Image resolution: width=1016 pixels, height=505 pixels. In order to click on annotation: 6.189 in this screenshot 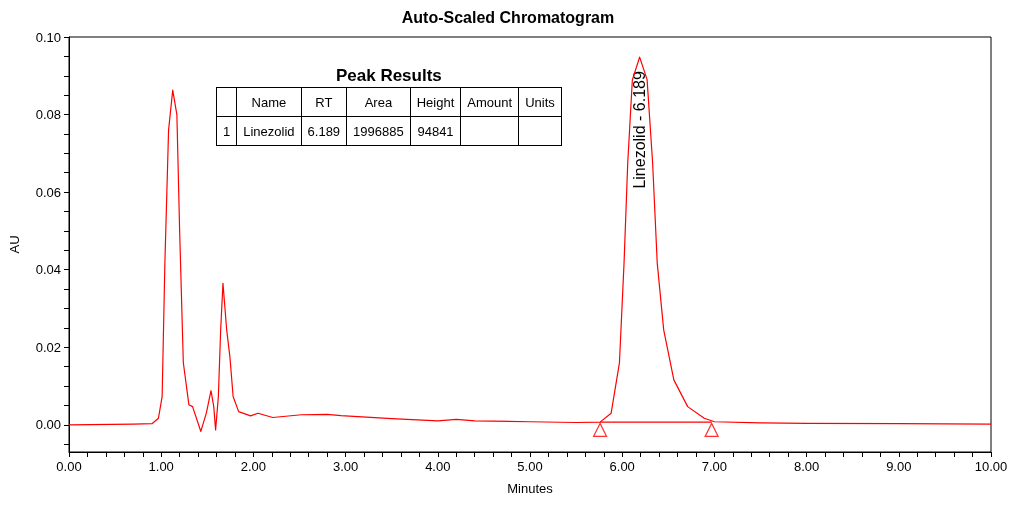, I will do `click(324, 131)`.